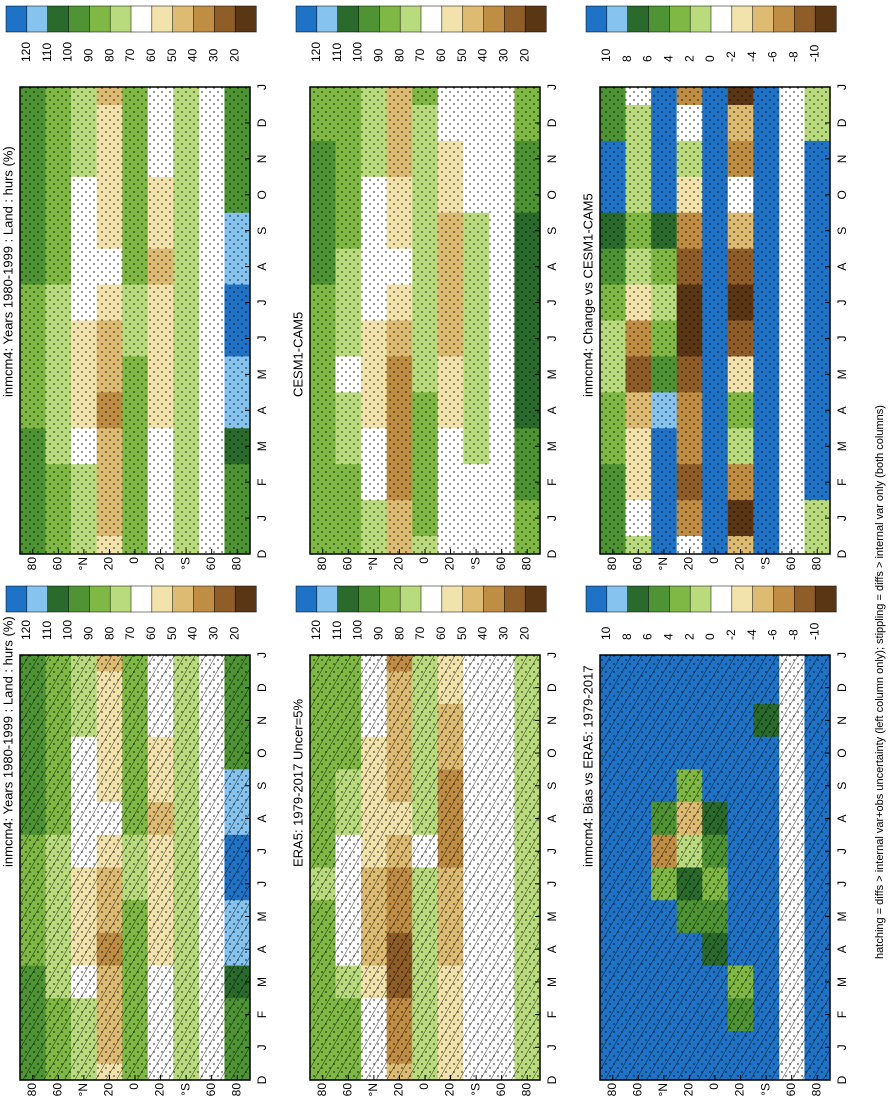 The width and height of the screenshot is (890, 1102). I want to click on y-tick-label: 0, so click(714, 1086).